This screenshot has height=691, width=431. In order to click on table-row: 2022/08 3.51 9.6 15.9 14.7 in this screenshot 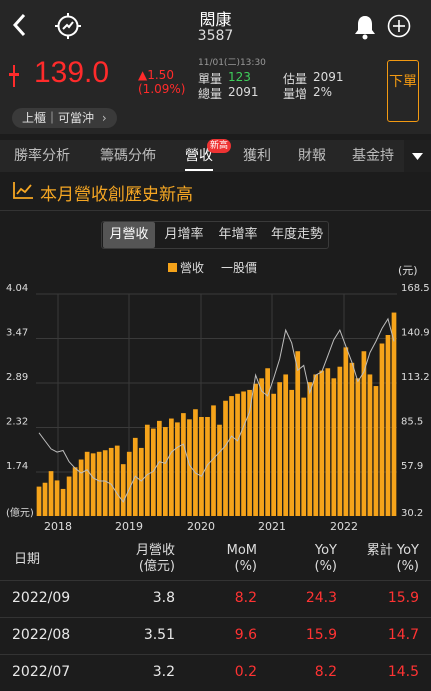, I will do `click(215, 635)`.